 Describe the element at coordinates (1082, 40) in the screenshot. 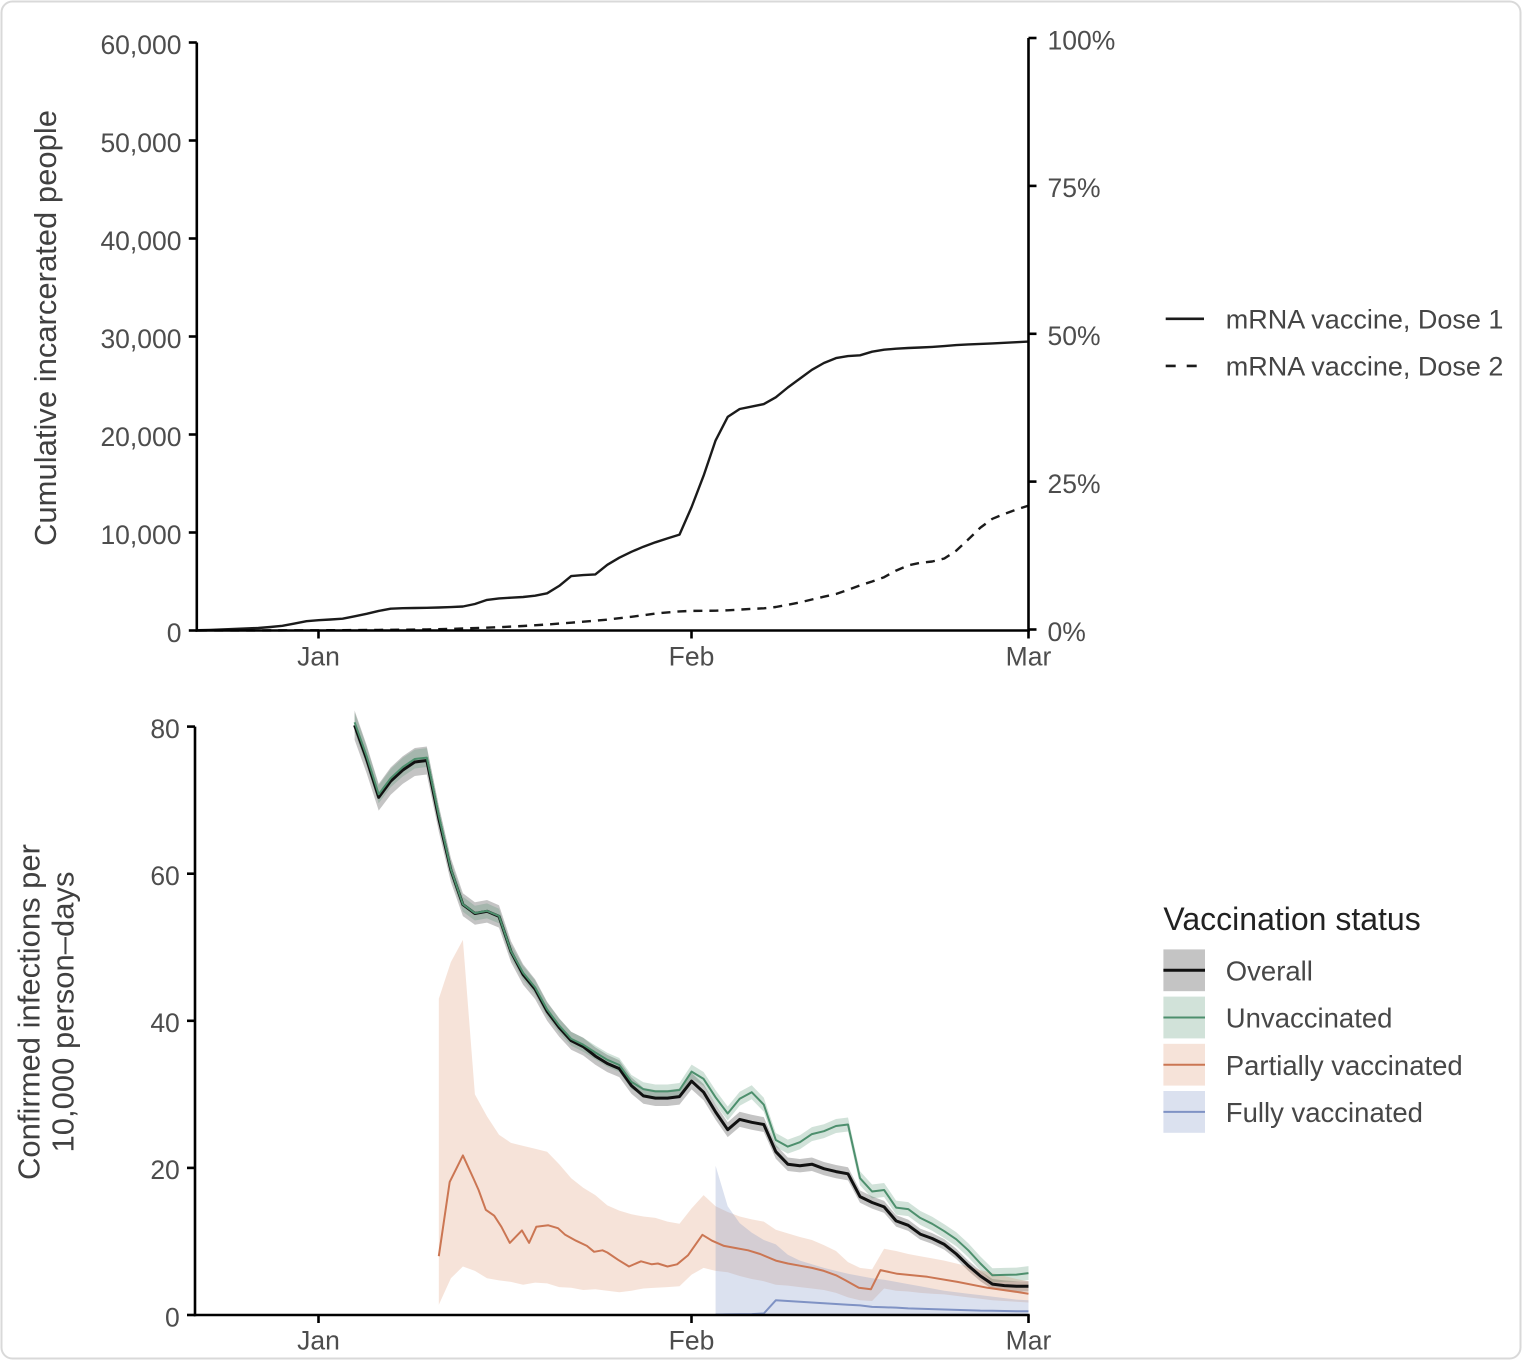

I see `svg-text: 100%` at that location.